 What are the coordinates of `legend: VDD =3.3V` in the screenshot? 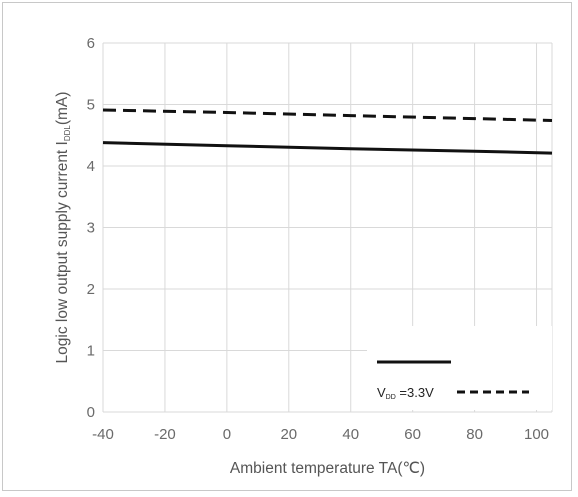 It's located at (459, 368).